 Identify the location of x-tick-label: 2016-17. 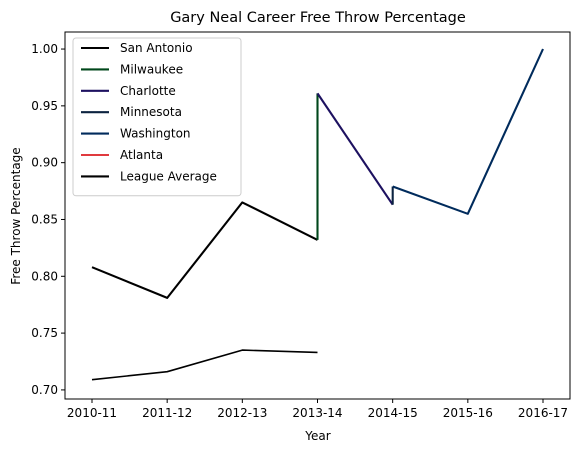
(543, 413).